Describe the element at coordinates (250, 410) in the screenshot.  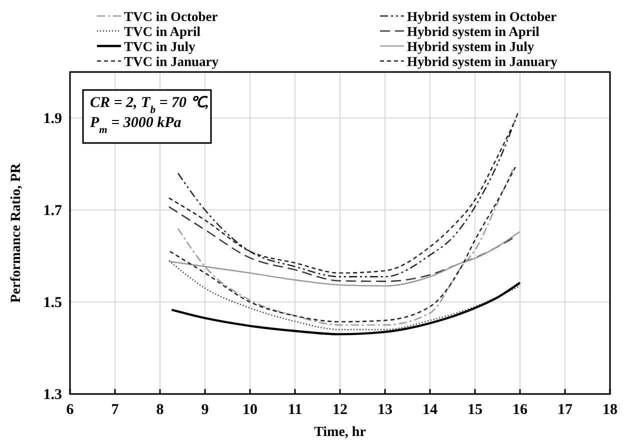
I see `x-tick-label: 10` at that location.